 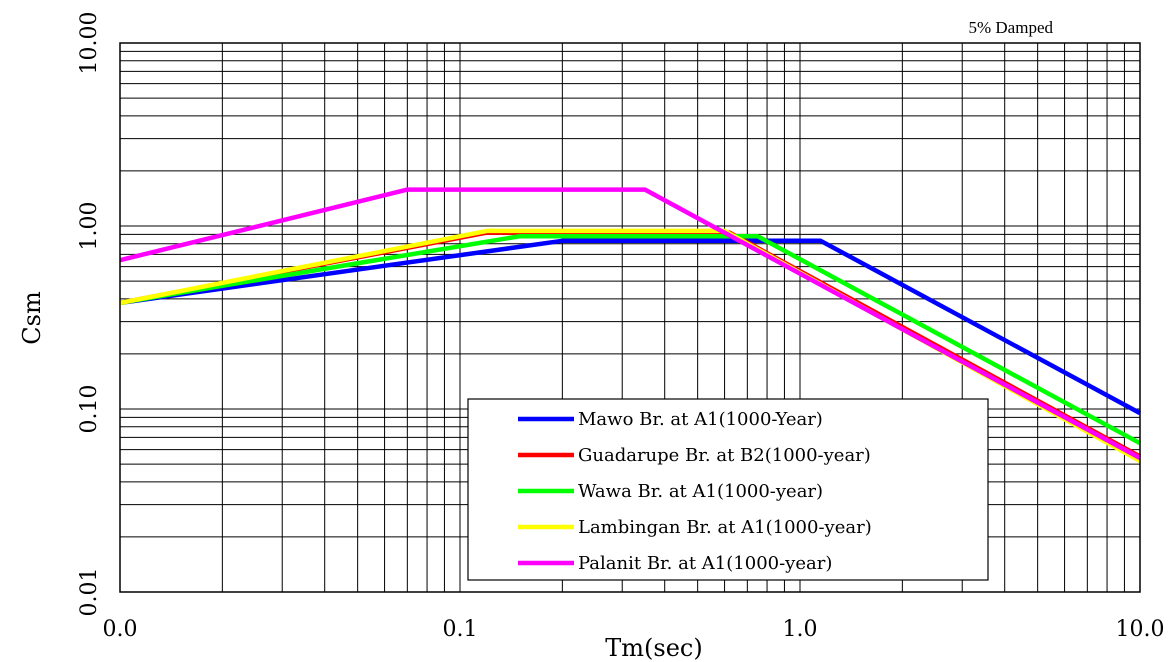 I want to click on y-tick-label: 1.00, so click(x=89, y=226).